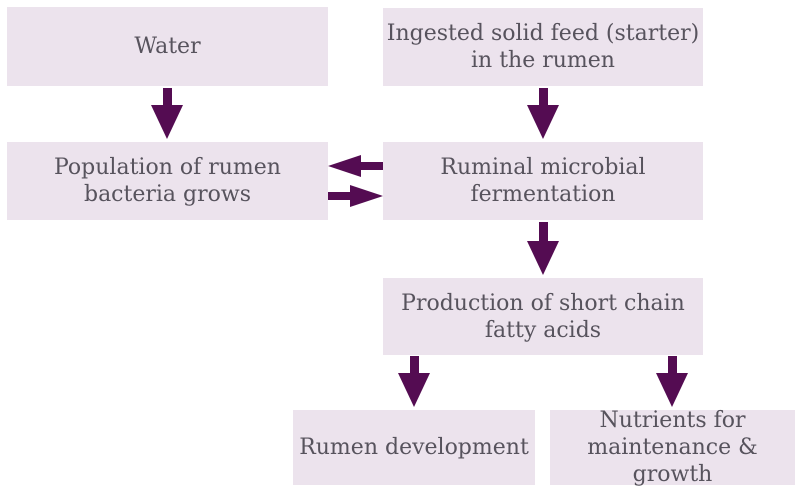 This screenshot has height=499, width=804. I want to click on node-nutrients: Nutrients for maintenance & growth, so click(672, 447).